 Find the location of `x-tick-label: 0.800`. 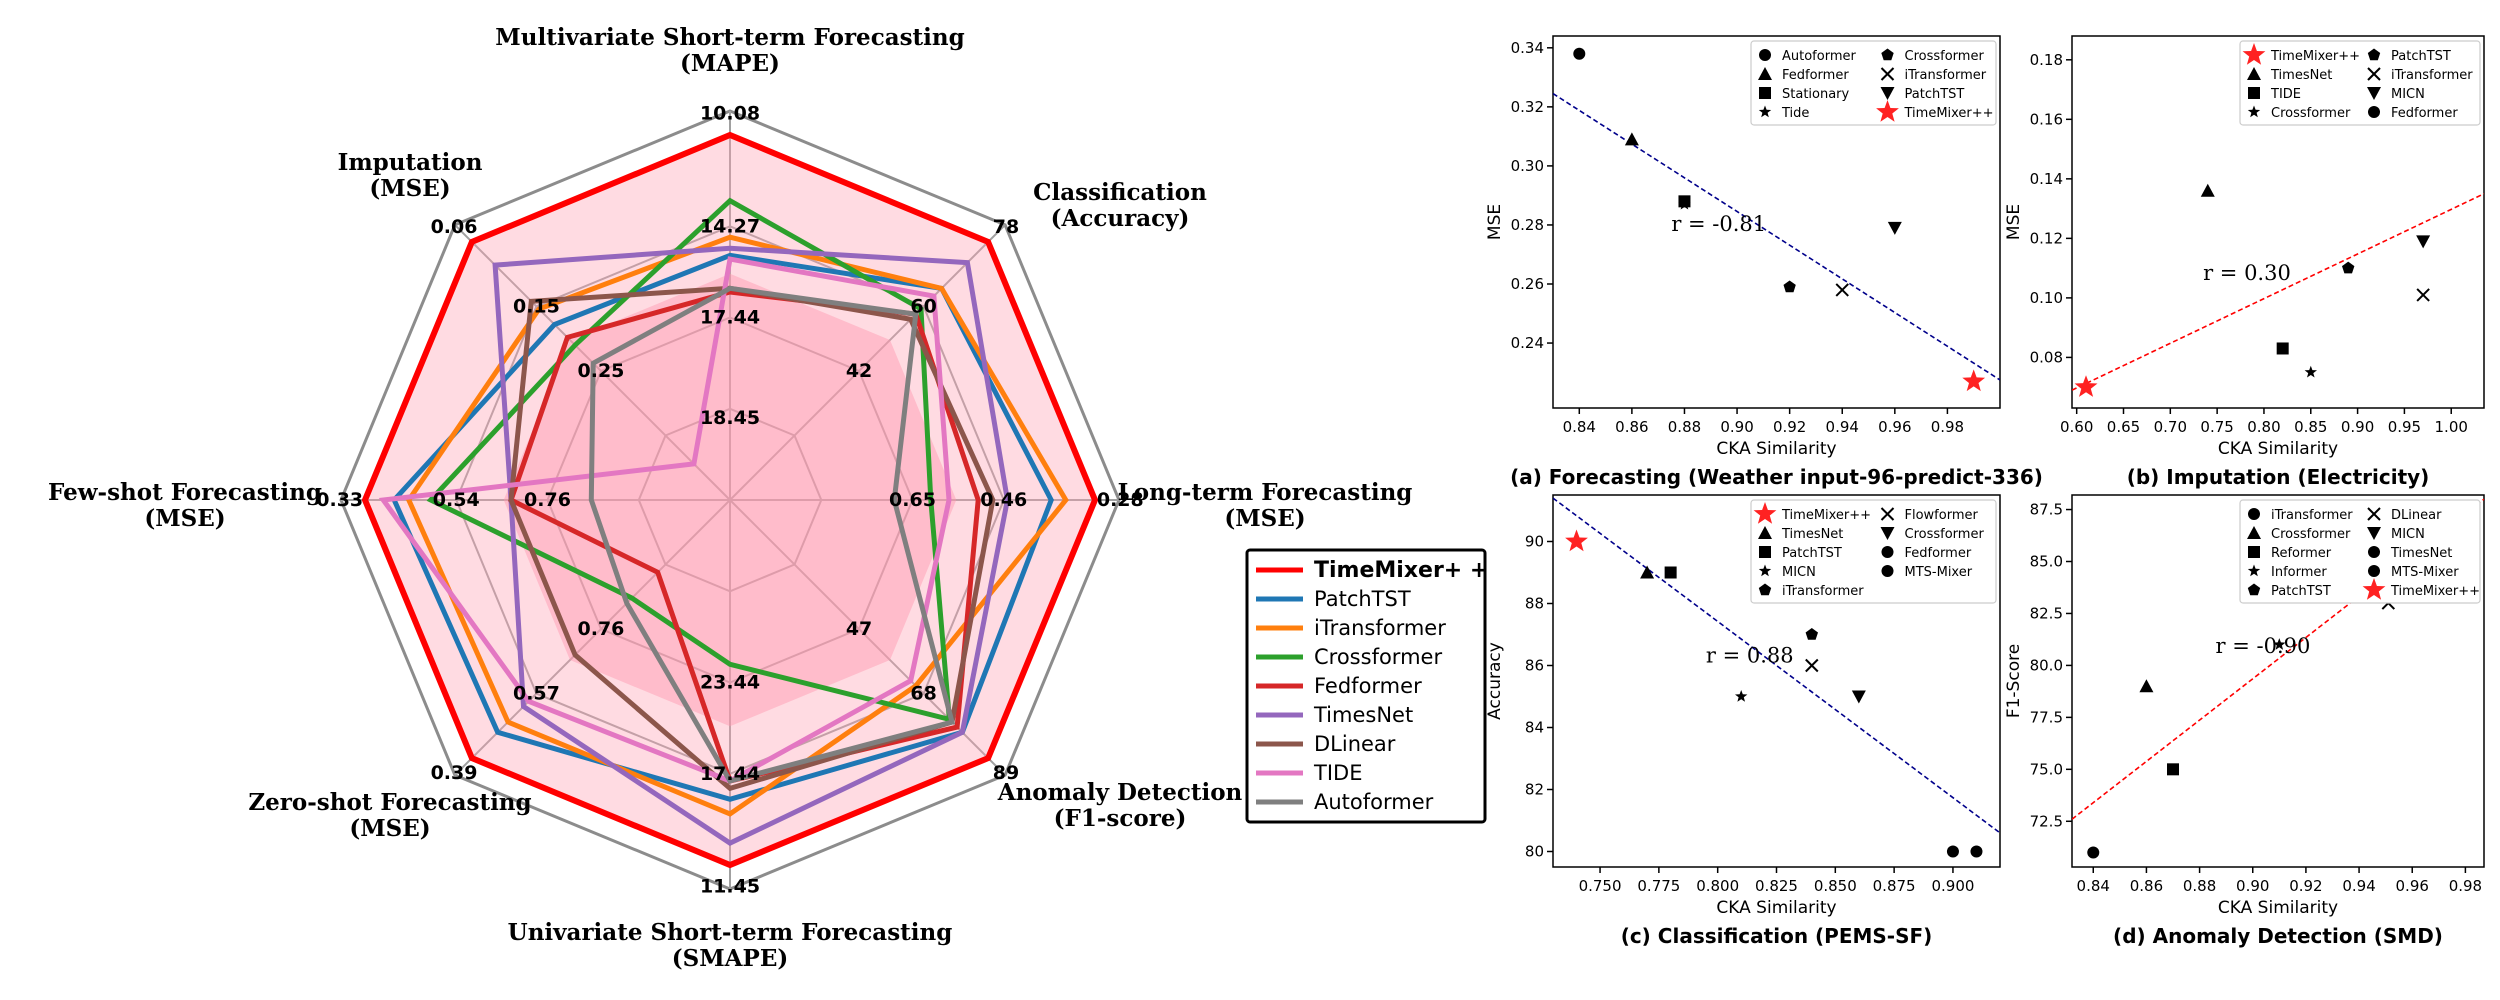

x-tick-label: 0.800 is located at coordinates (1717, 886).